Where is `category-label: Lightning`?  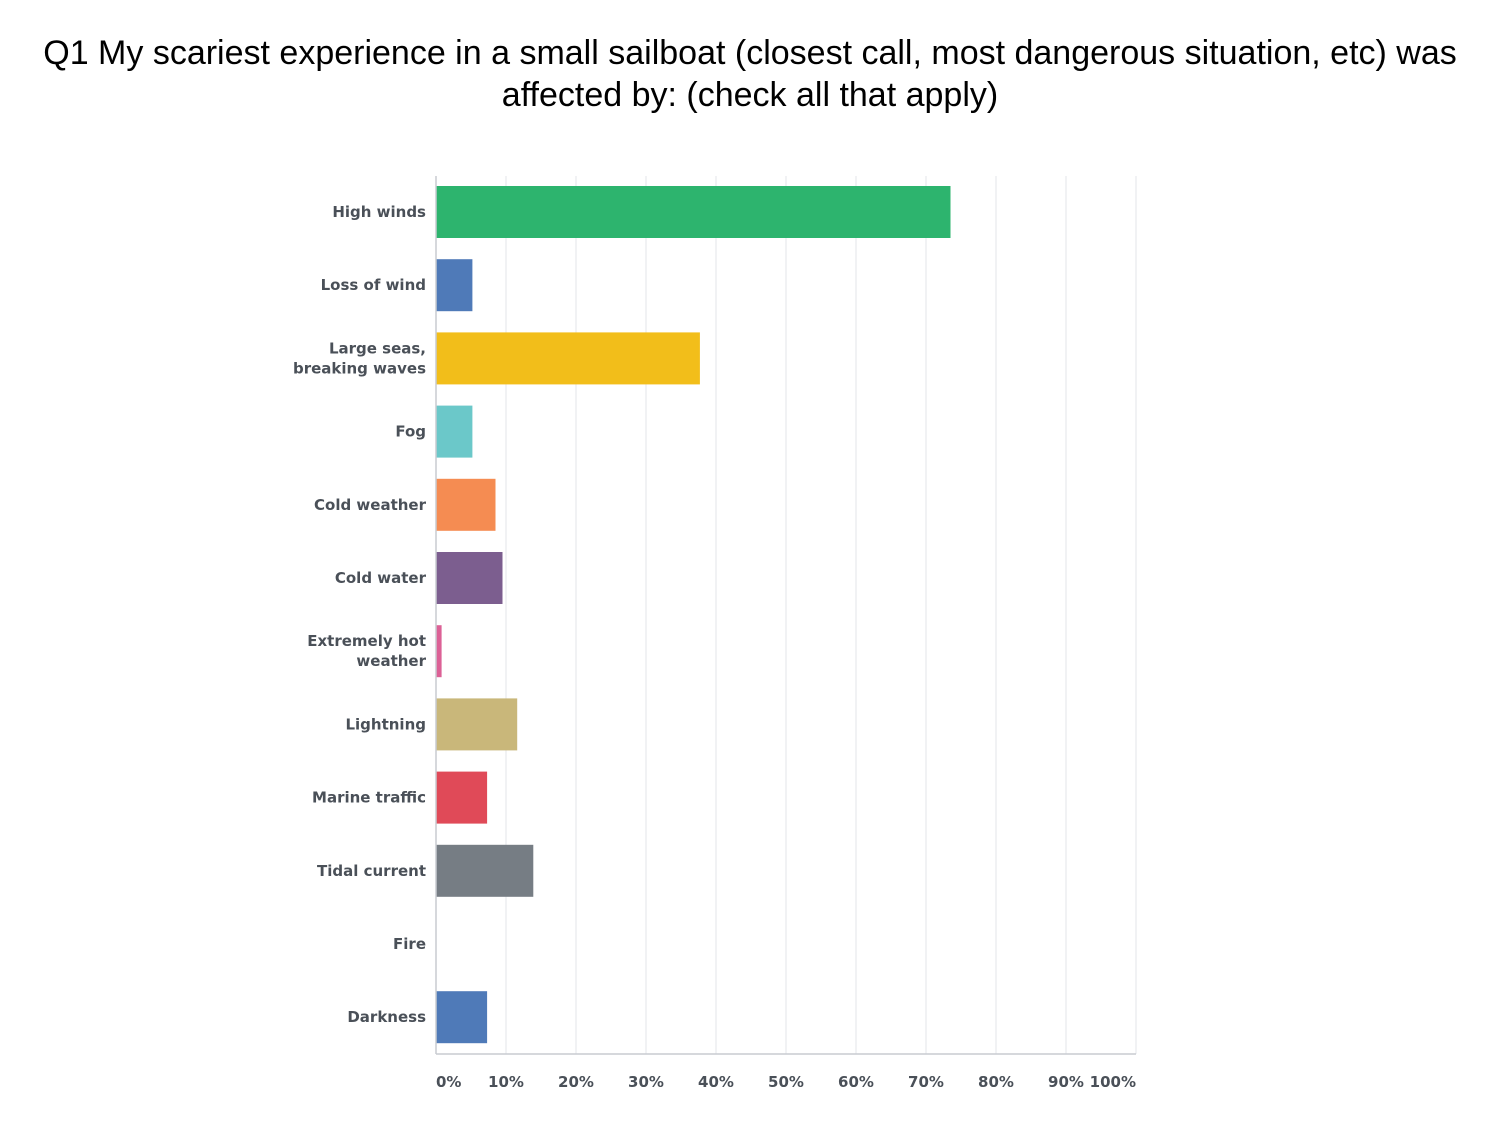
category-label: Lightning is located at coordinates (385, 724).